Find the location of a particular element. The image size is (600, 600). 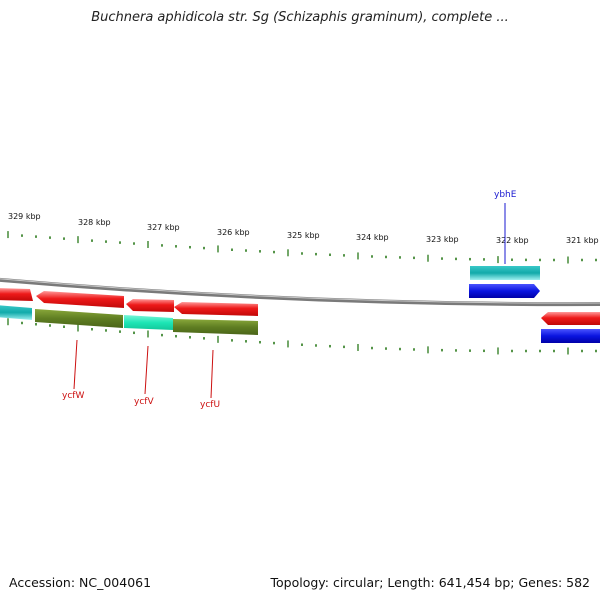

ruler-label-326kbp: 326 kbp is located at coordinates (233, 232).